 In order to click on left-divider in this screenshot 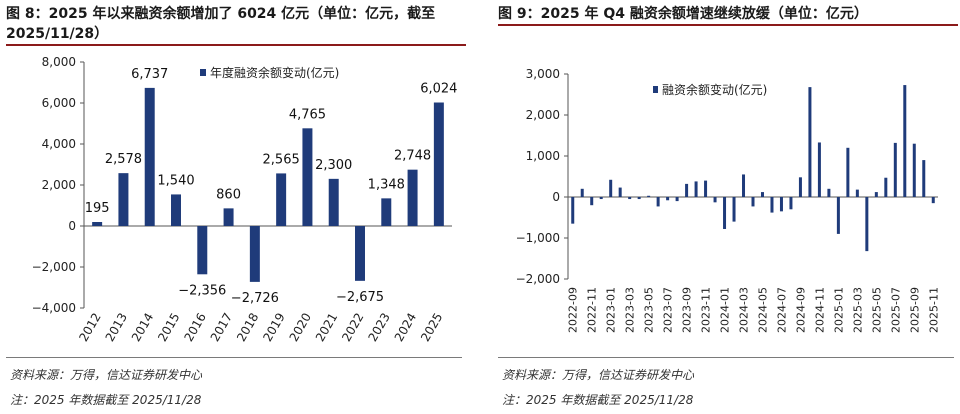, I will do `click(234, 357)`.